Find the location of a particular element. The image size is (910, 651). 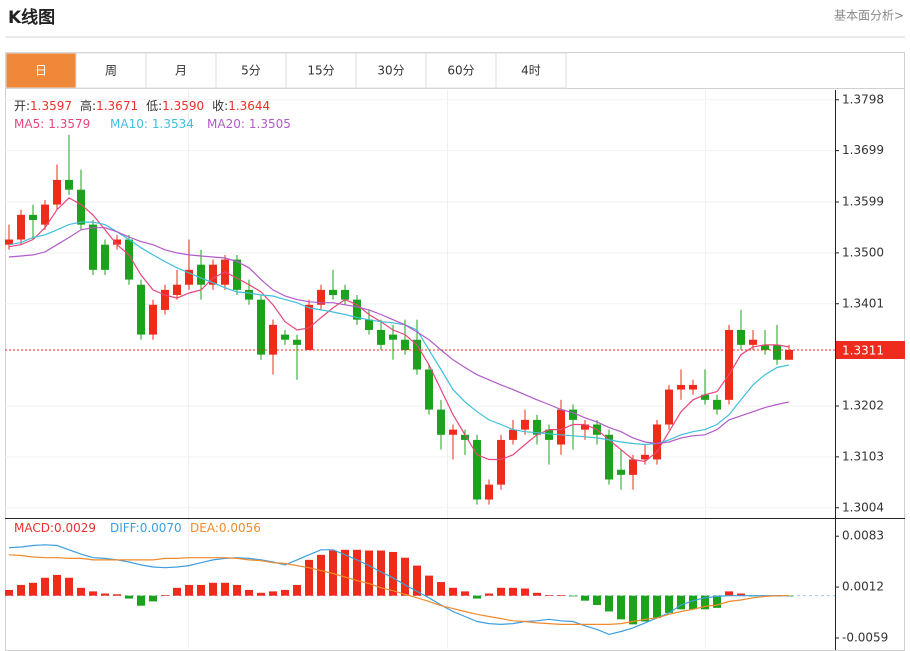

legend-entry: MA10: 1.3534 is located at coordinates (152, 124).